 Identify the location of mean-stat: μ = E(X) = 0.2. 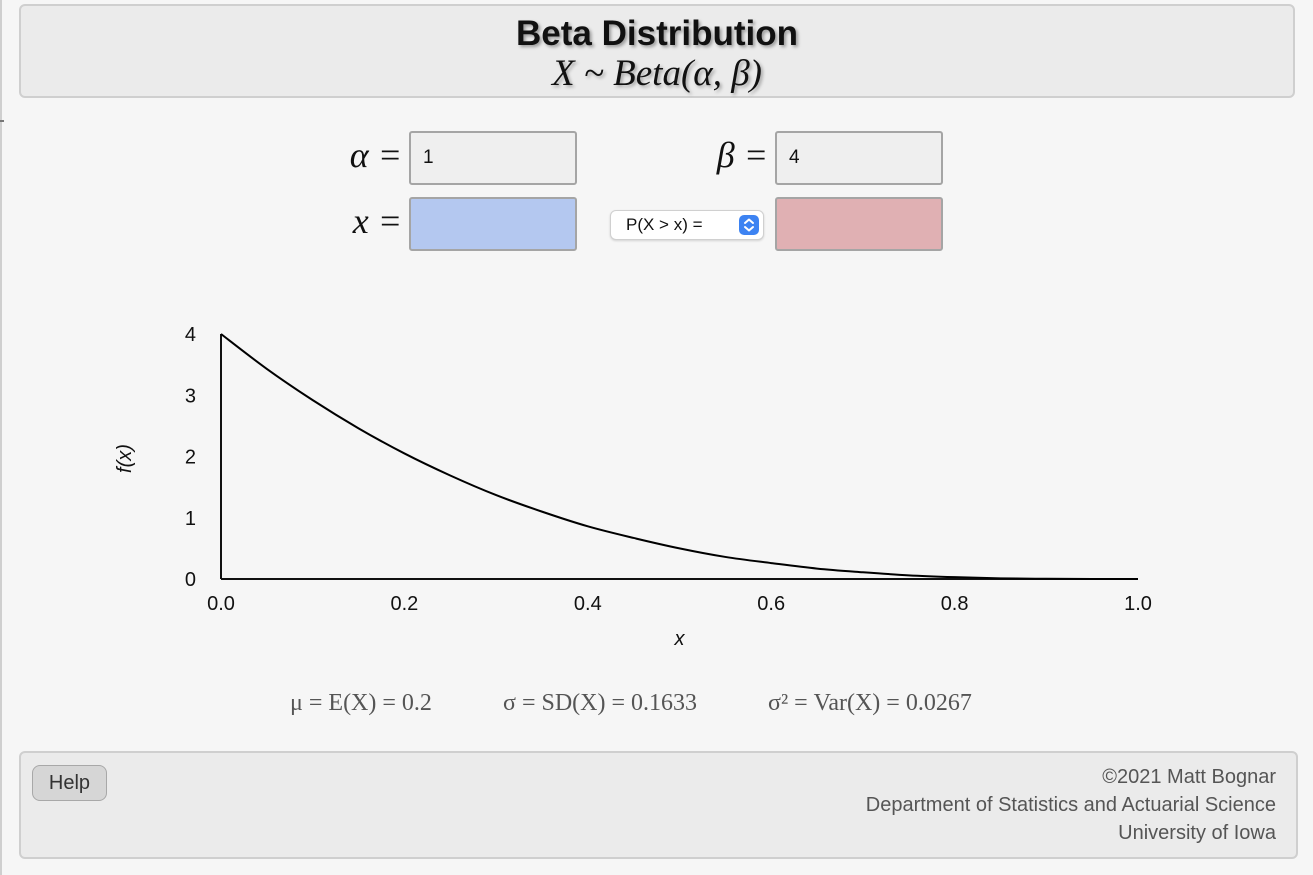
(361, 703).